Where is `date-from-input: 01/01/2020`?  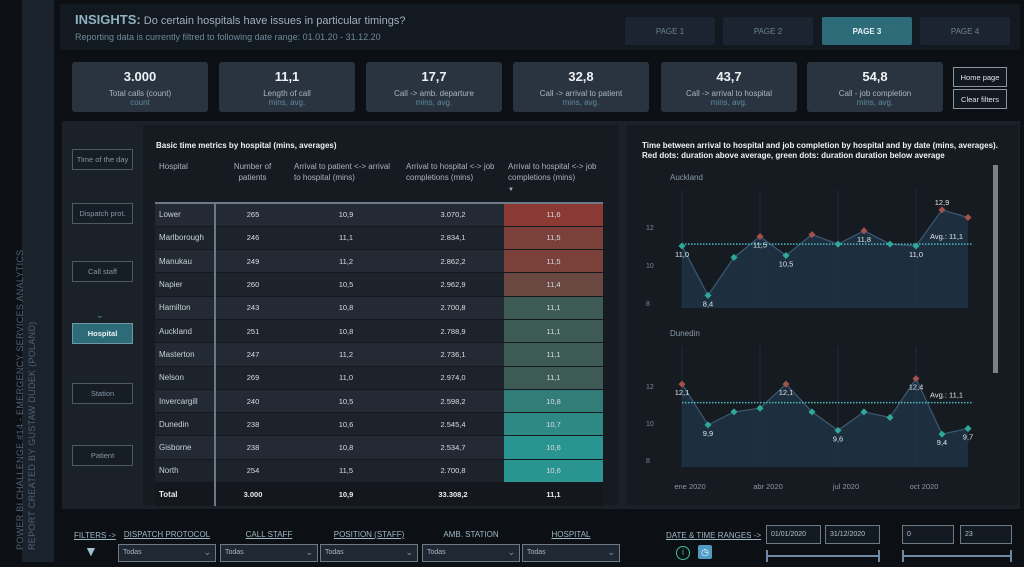 date-from-input: 01/01/2020 is located at coordinates (793, 534).